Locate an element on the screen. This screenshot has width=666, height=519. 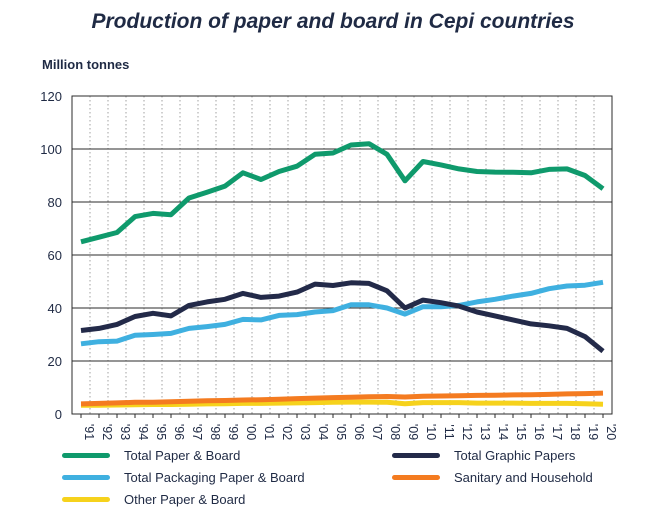
legend-label: Other Paper & Board is located at coordinates (185, 499).